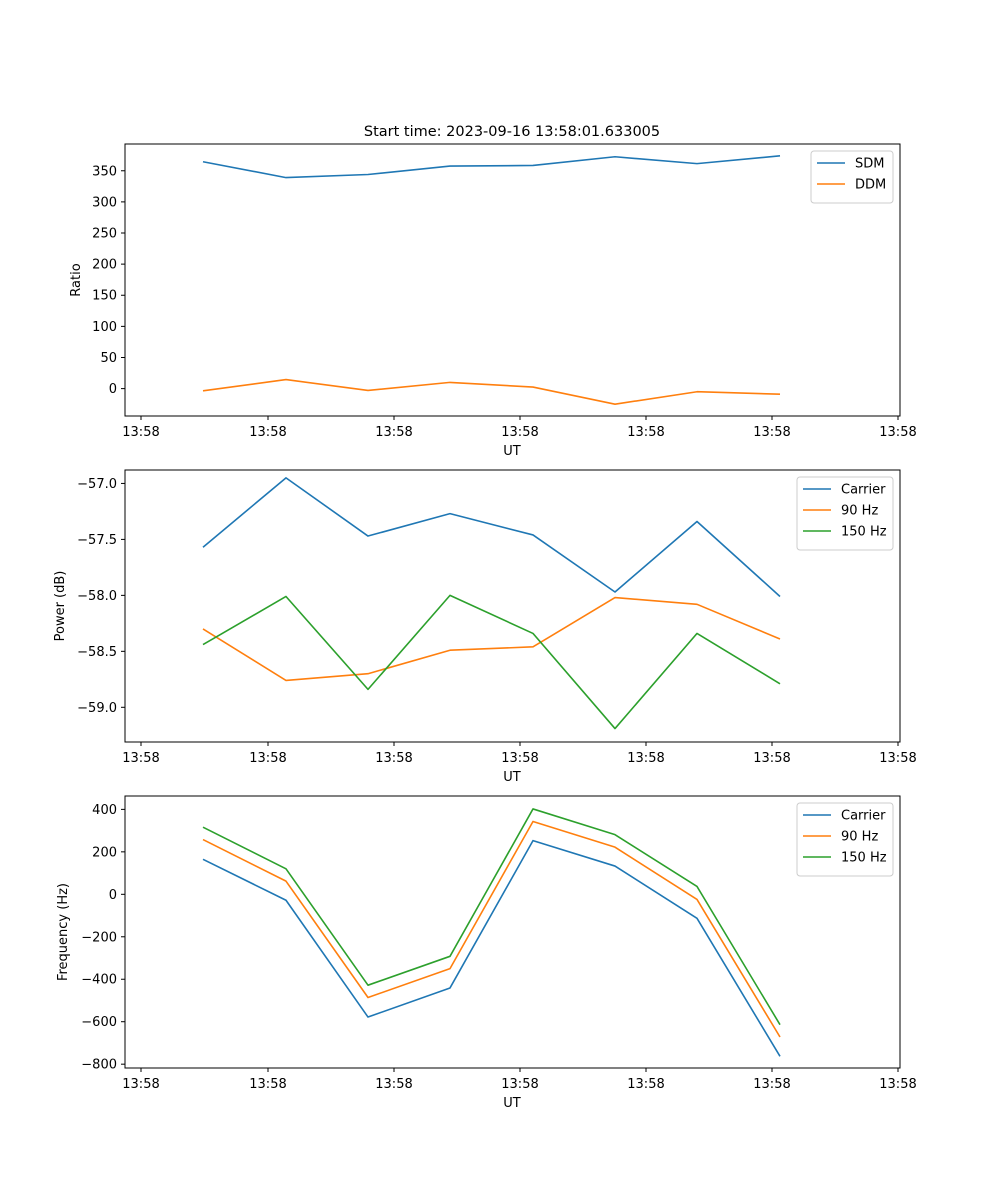 The width and height of the screenshot is (1000, 1200). I want to click on legend: SDM DDM, so click(852, 177).